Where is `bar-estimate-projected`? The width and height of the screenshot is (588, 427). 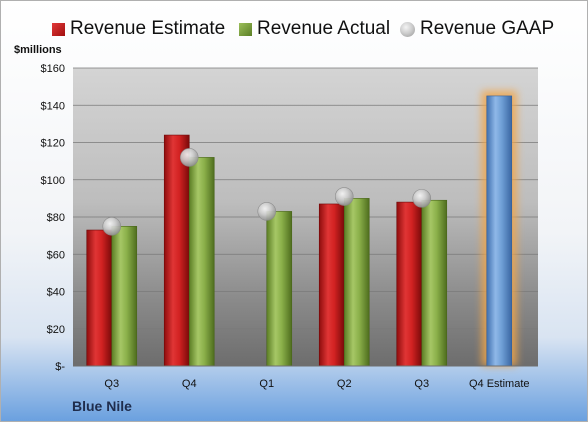 bar-estimate-projected is located at coordinates (499, 231).